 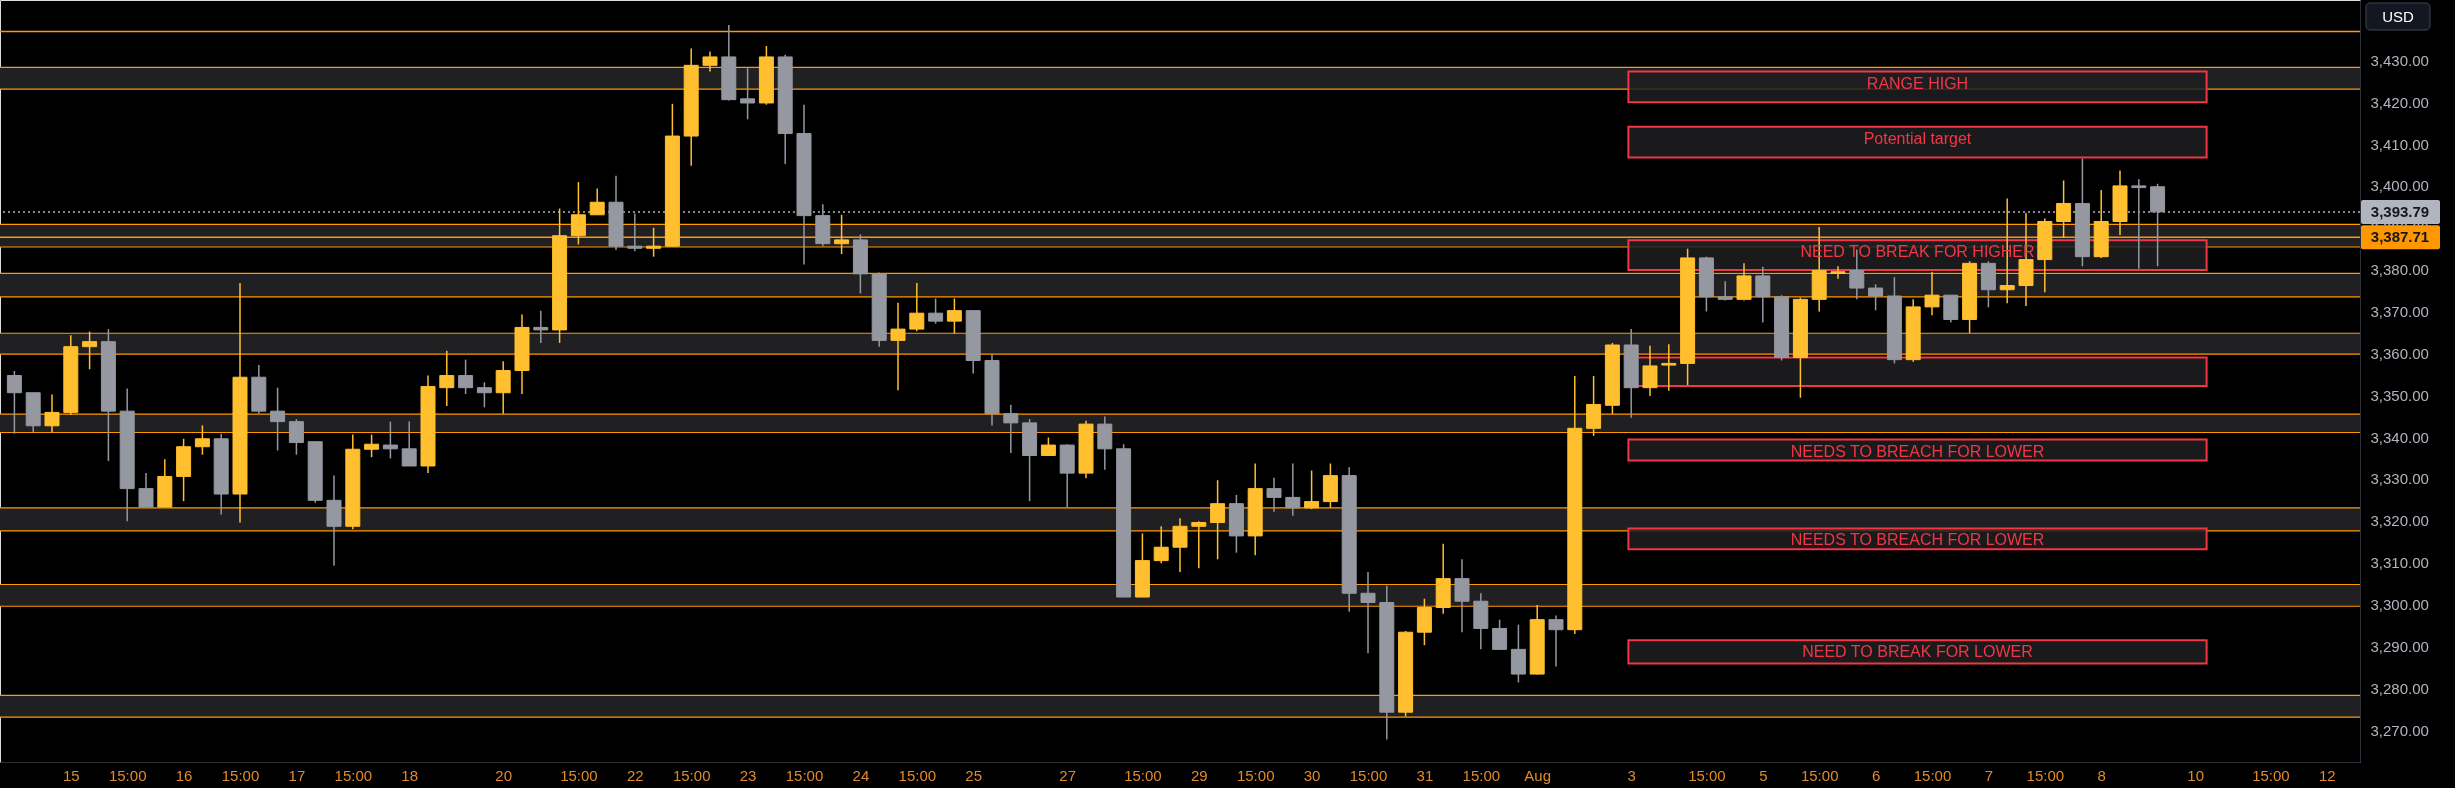 I want to click on y-tick-label: 3,360.00, so click(x=2399, y=353).